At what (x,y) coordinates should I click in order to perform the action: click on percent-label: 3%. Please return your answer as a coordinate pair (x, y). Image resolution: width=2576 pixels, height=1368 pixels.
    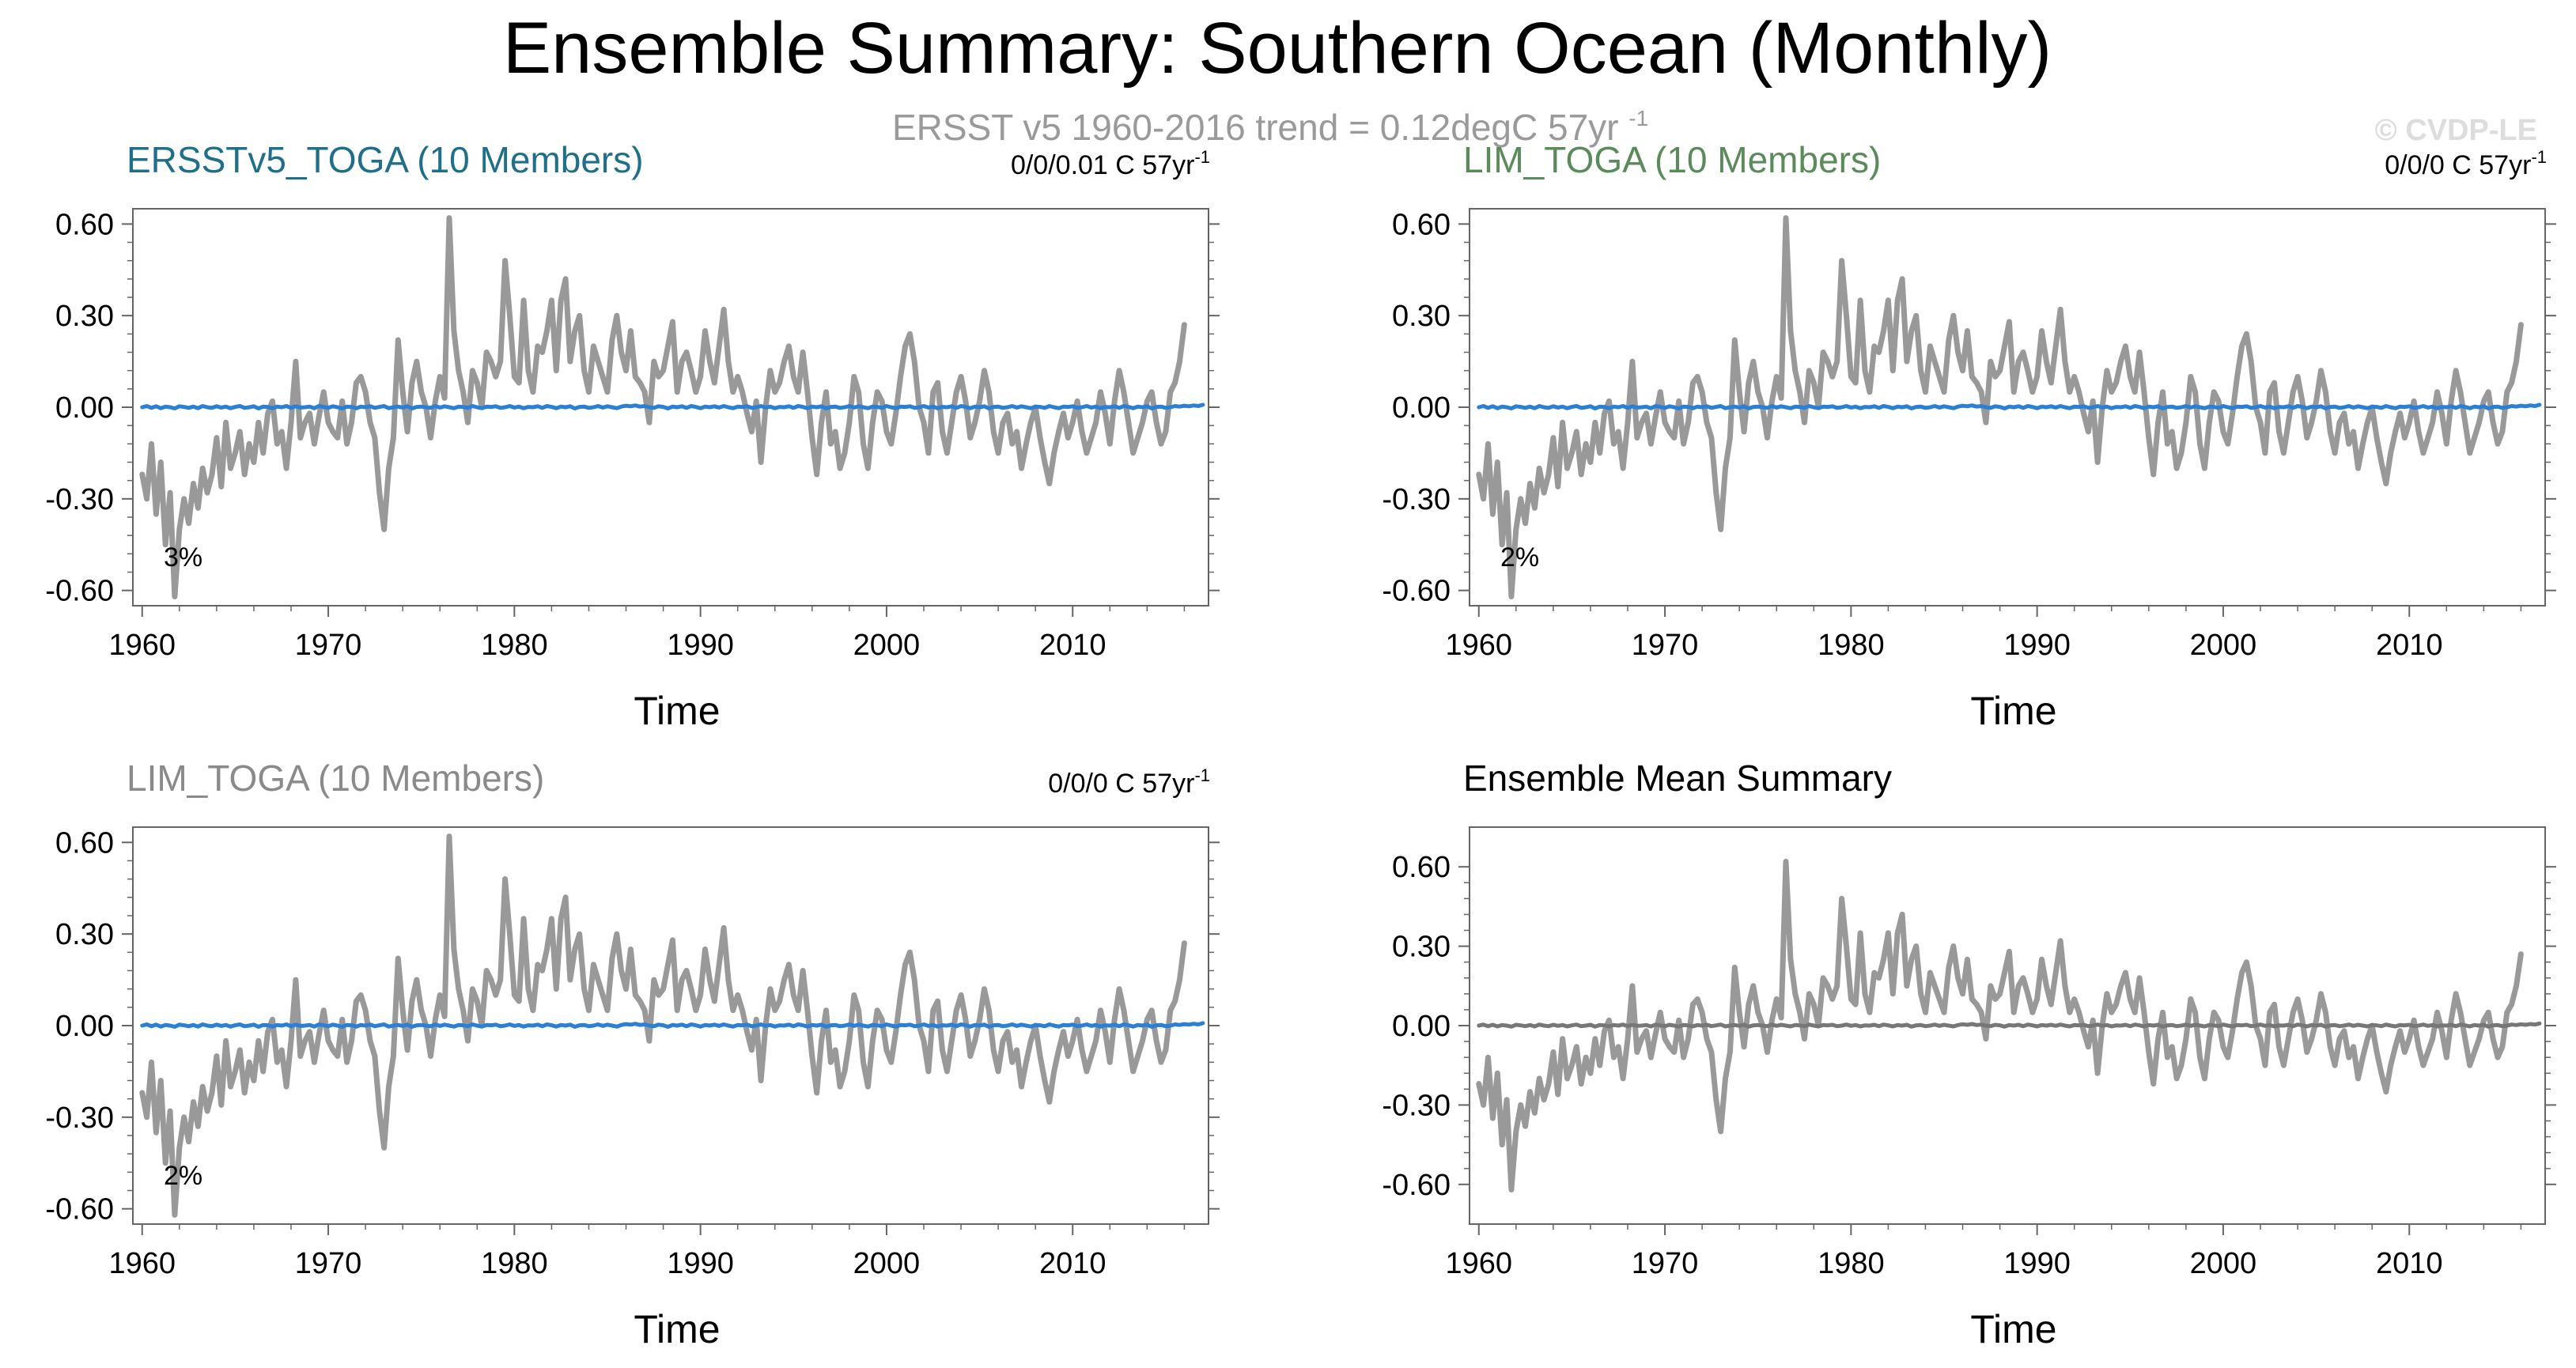
    Looking at the image, I should click on (183, 557).